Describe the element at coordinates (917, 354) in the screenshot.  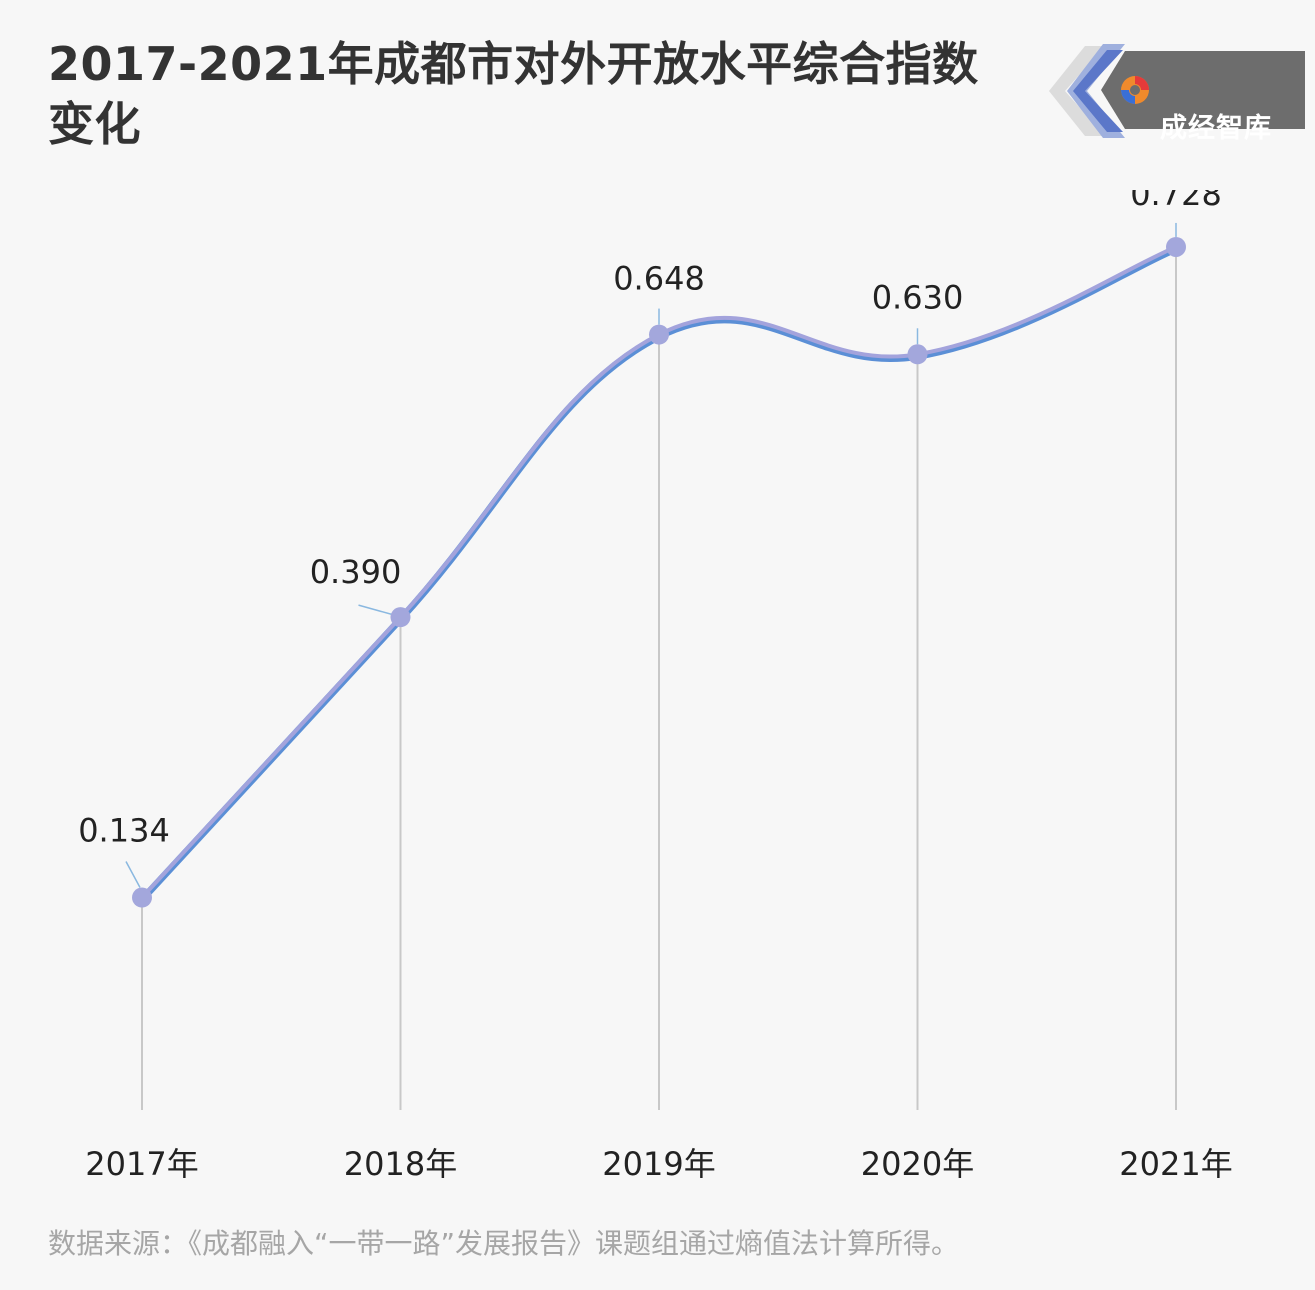
I see `marker-2020年` at that location.